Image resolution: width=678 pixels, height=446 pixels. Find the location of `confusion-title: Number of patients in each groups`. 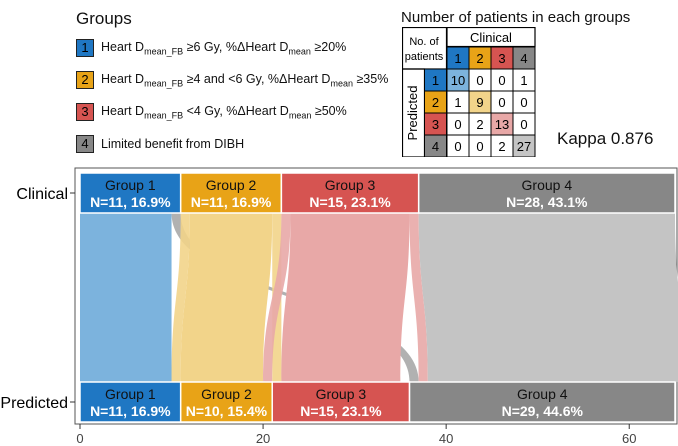

confusion-title: Number of patients in each groups is located at coordinates (516, 17).